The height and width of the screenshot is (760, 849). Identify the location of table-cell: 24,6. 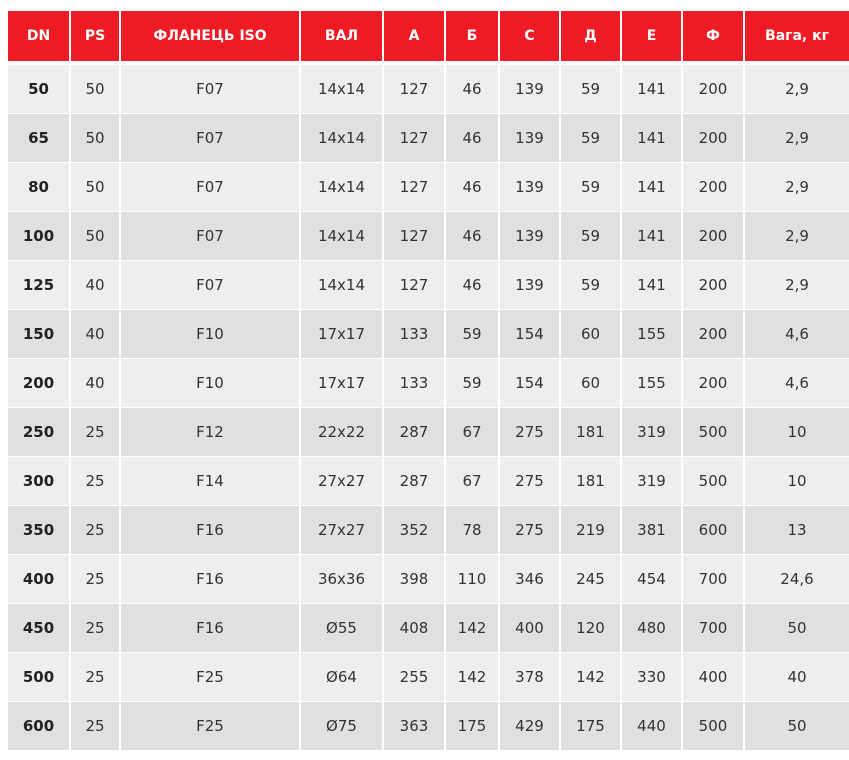
(797, 579).